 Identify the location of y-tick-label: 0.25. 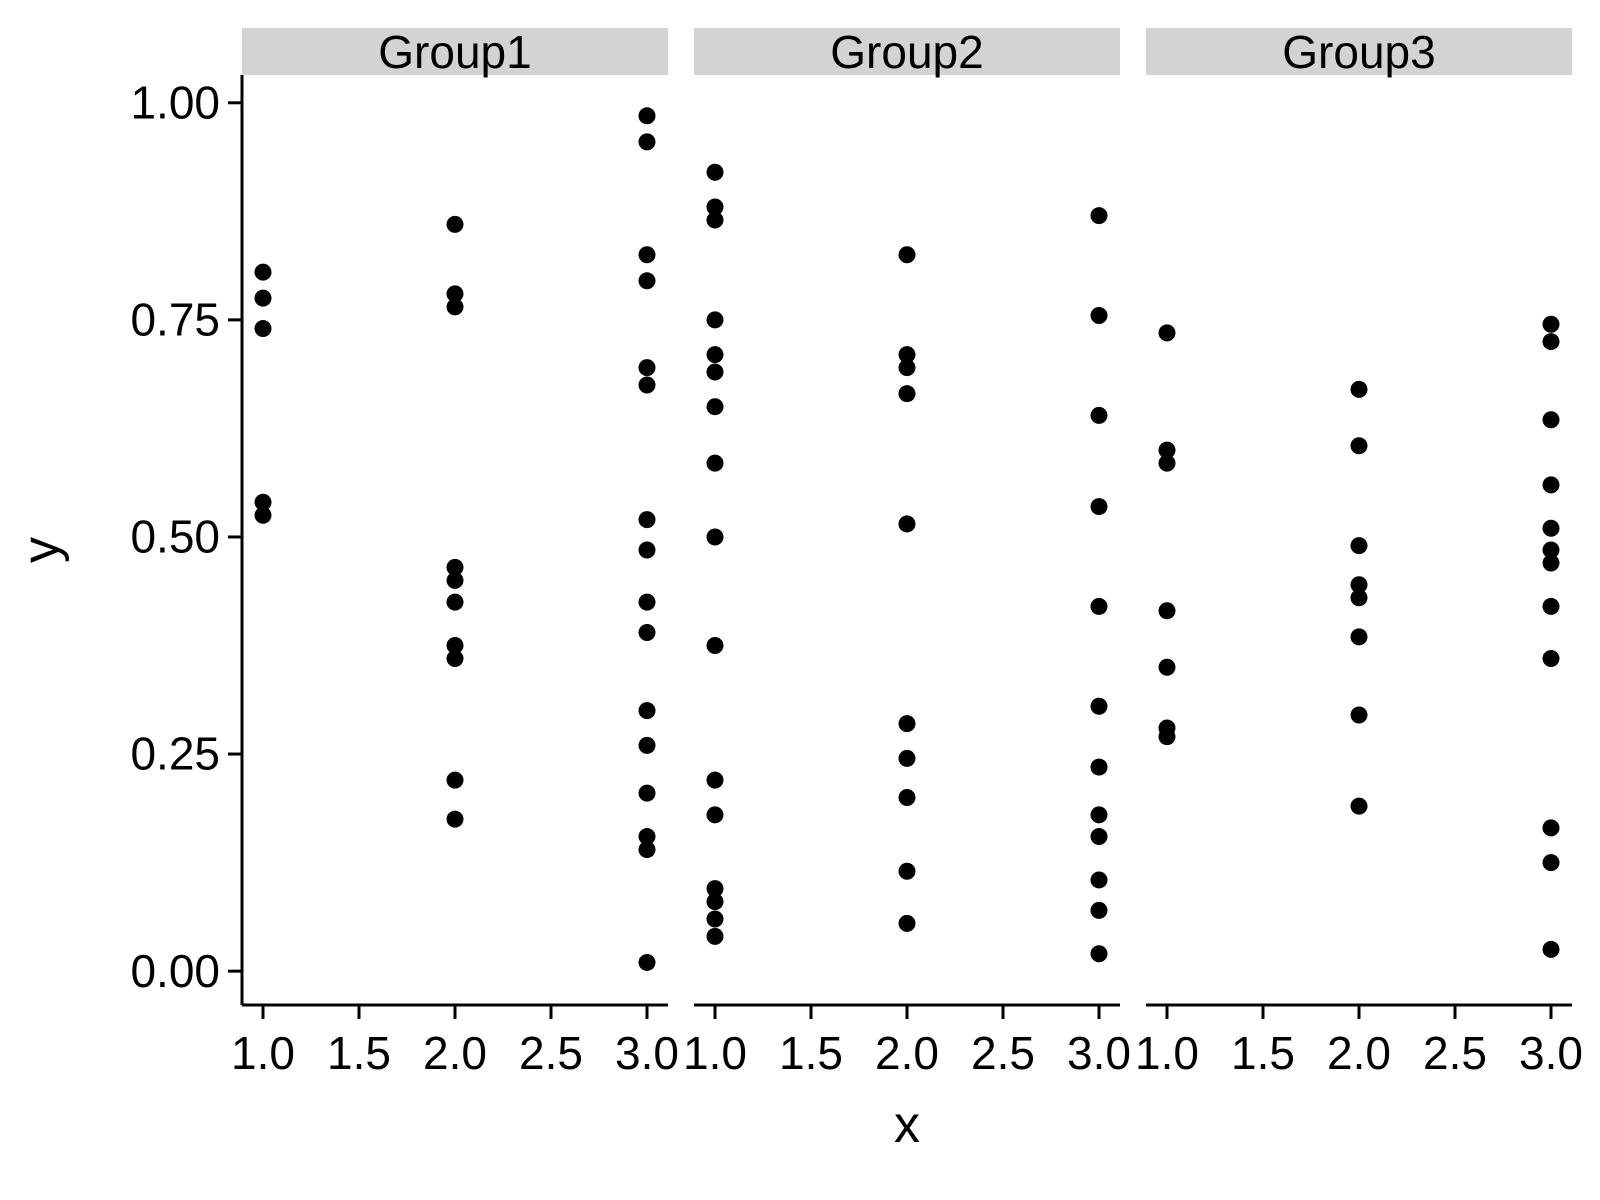
(175, 754).